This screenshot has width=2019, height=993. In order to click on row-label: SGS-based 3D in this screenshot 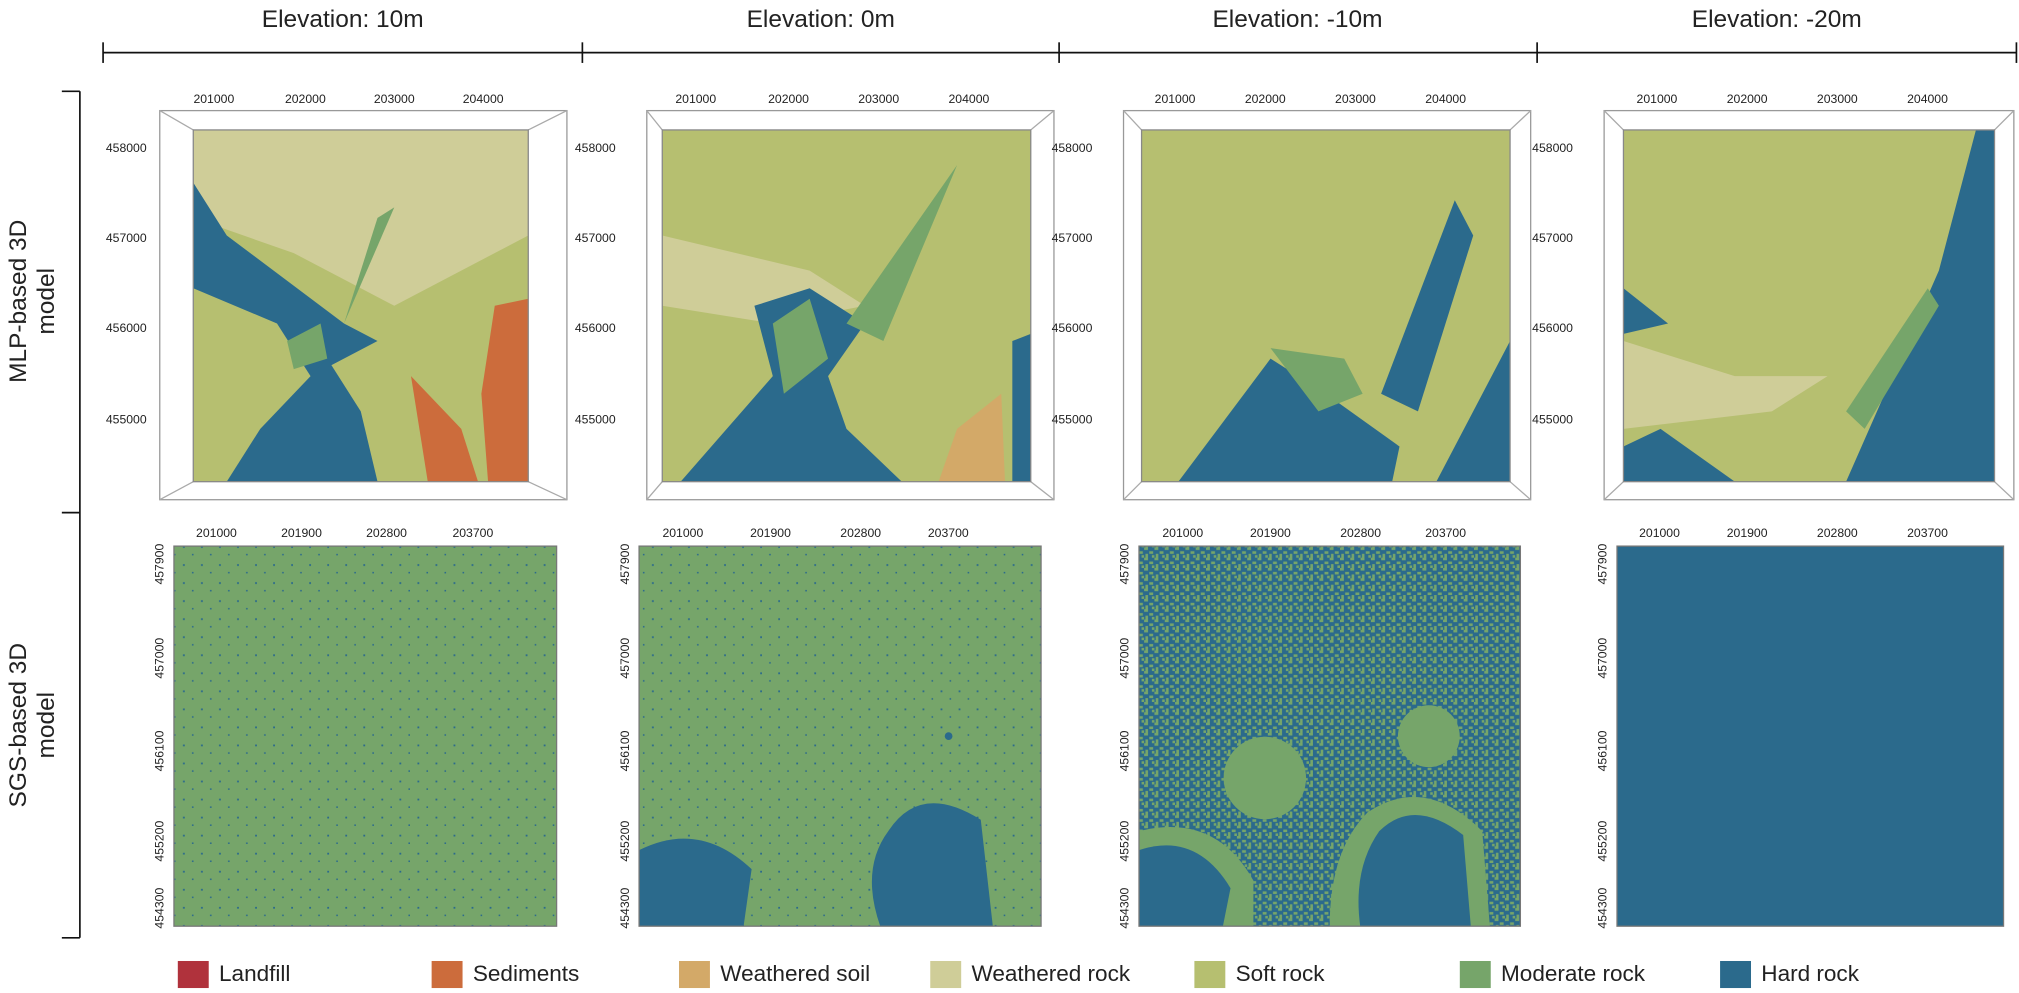, I will do `click(18, 725)`.